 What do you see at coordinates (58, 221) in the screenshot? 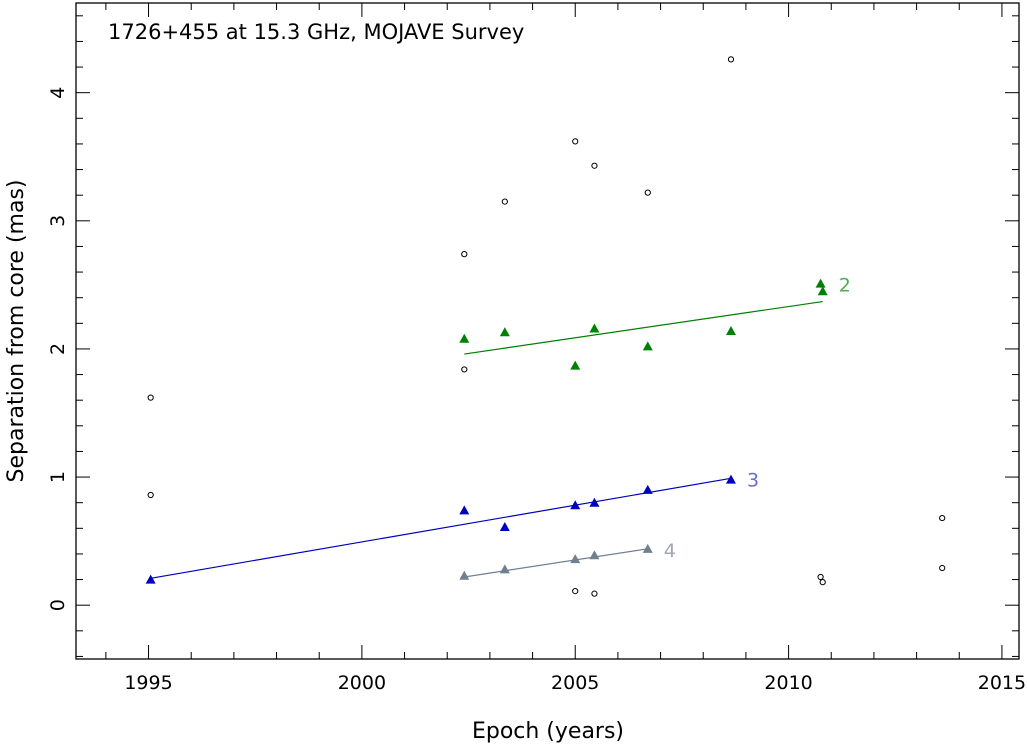
I see `y-tick-label: 3` at bounding box center [58, 221].